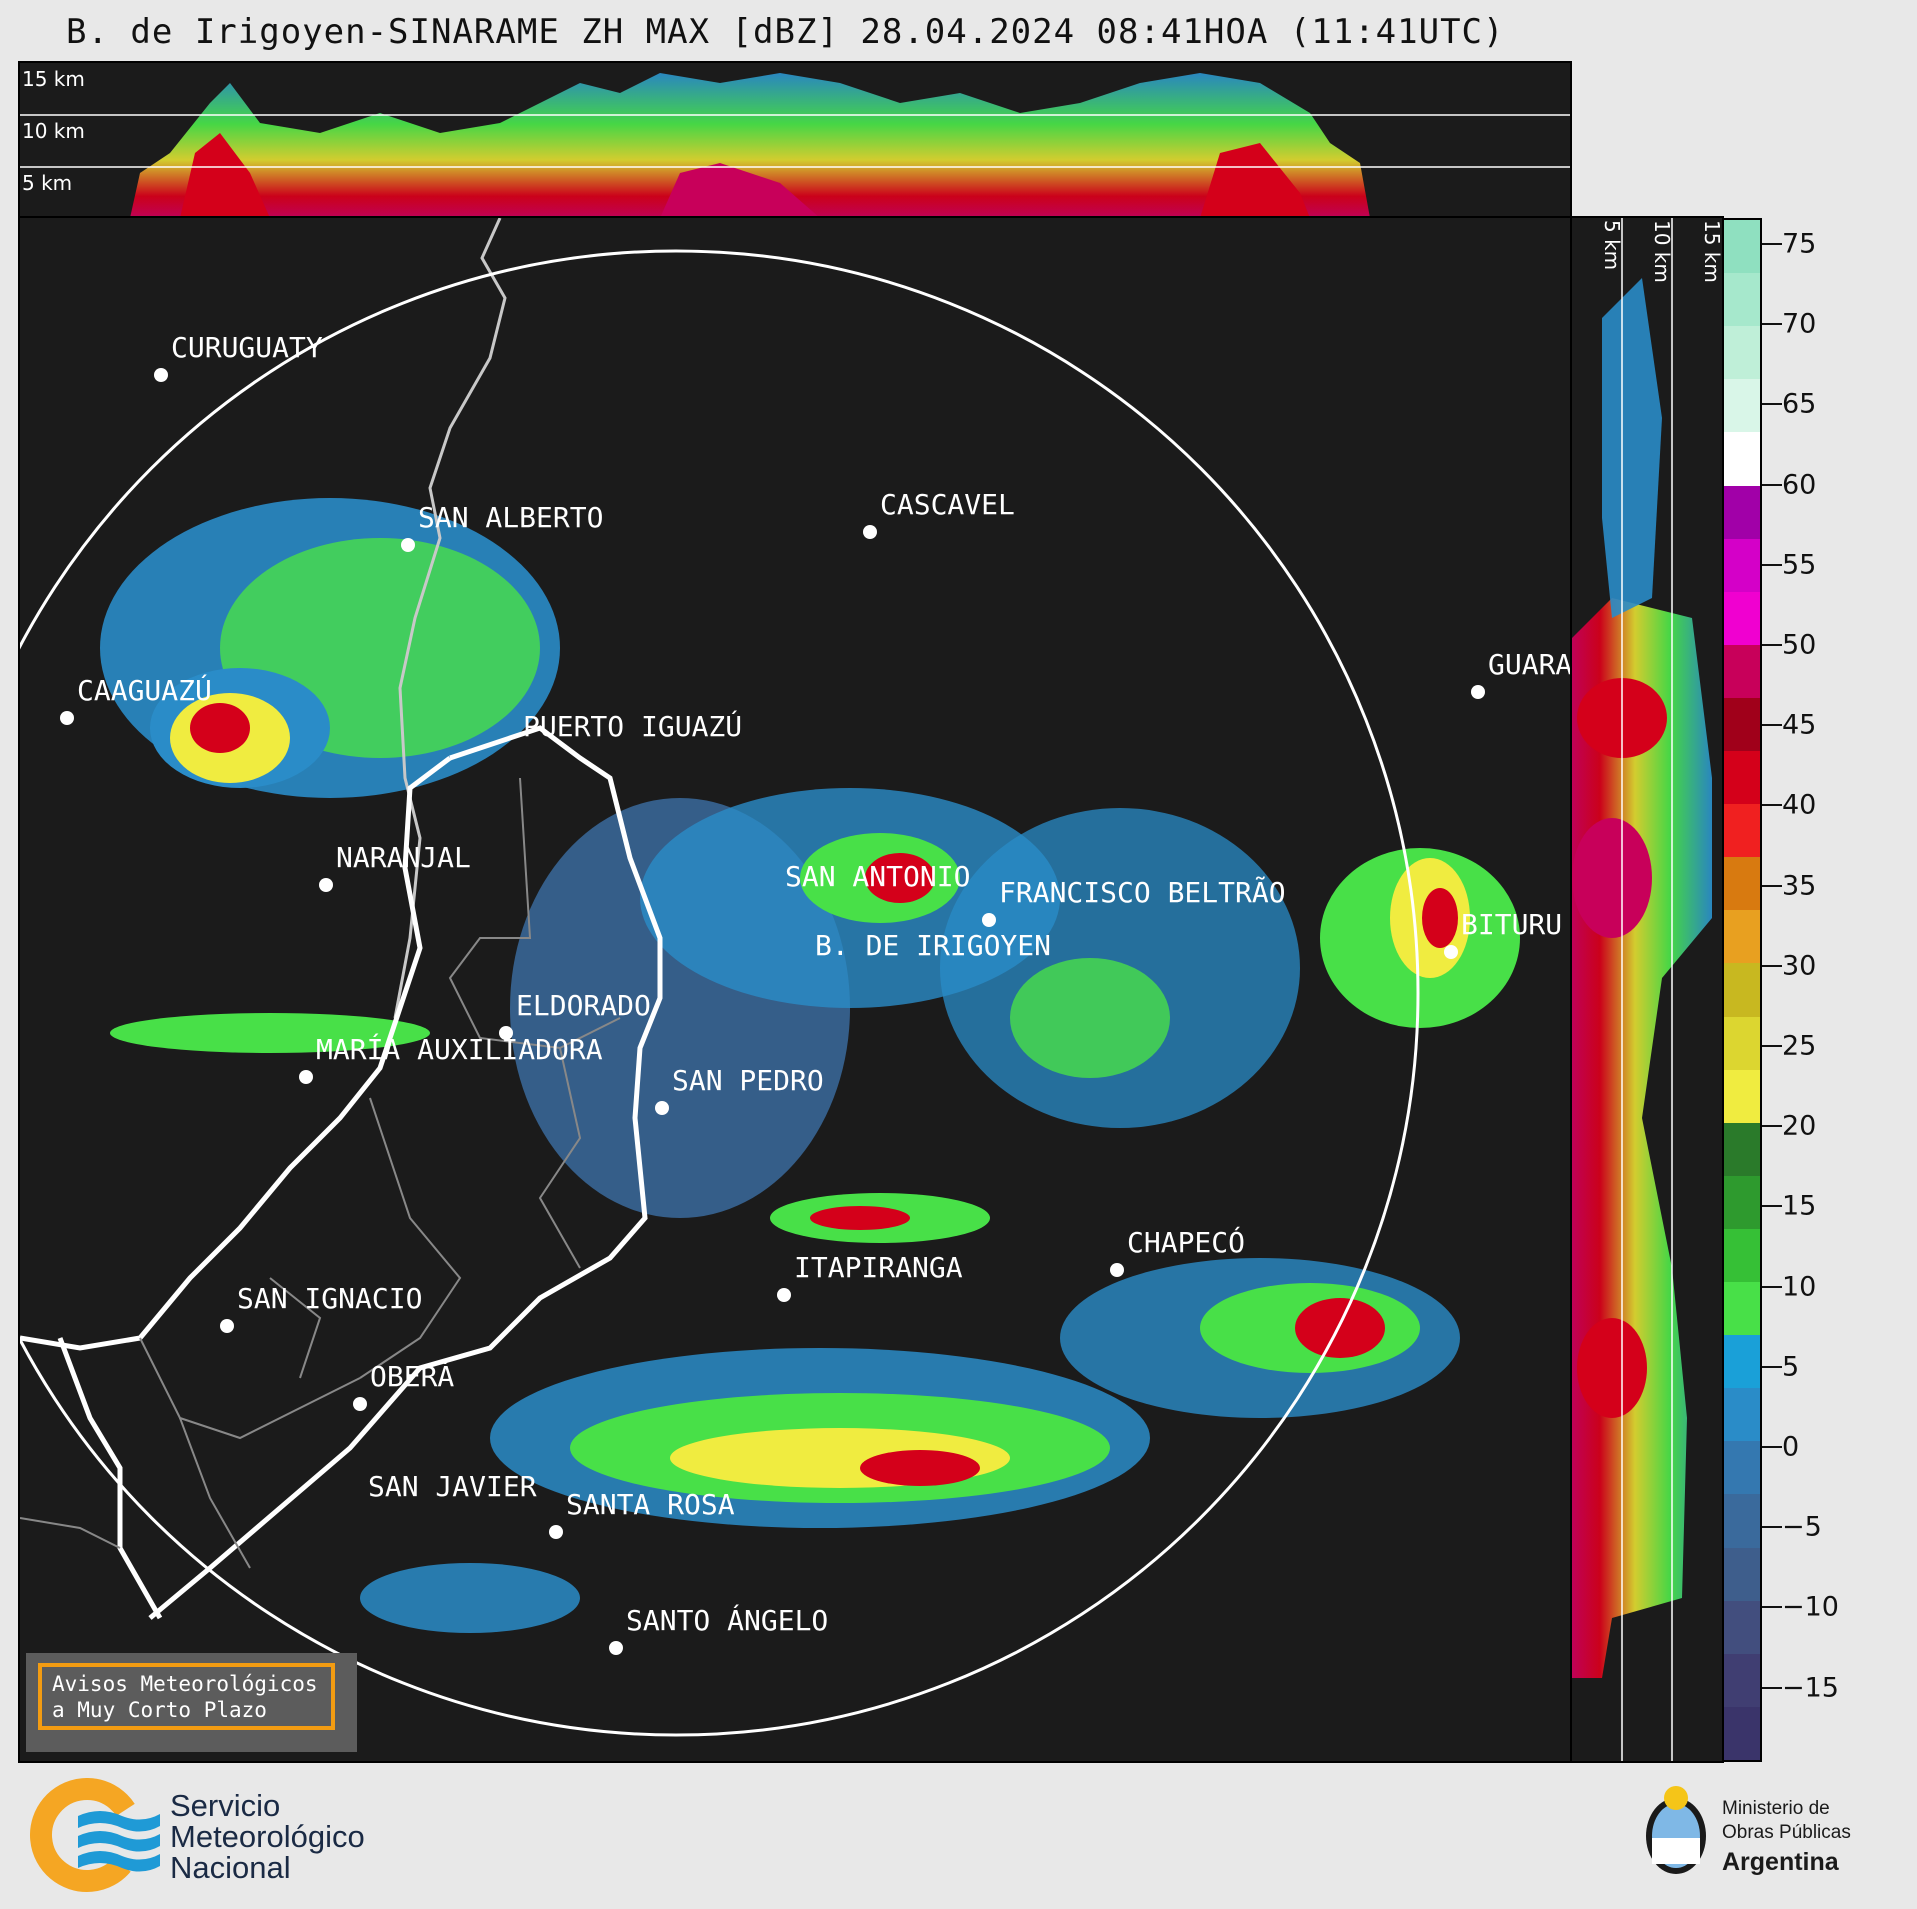  Describe the element at coordinates (1799, 404) in the screenshot. I see `colorbar-tick-label: 65` at that location.